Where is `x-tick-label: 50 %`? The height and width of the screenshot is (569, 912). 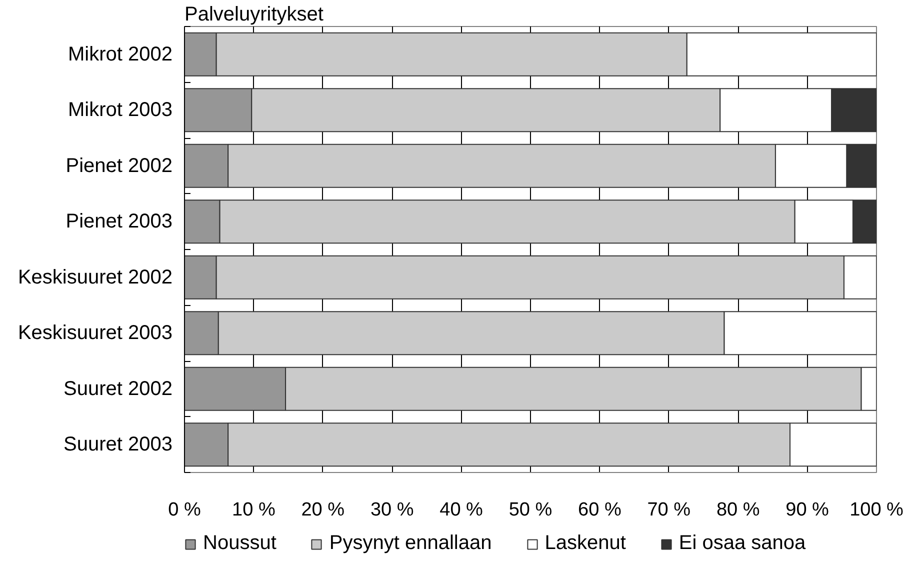 x-tick-label: 50 % is located at coordinates (530, 510).